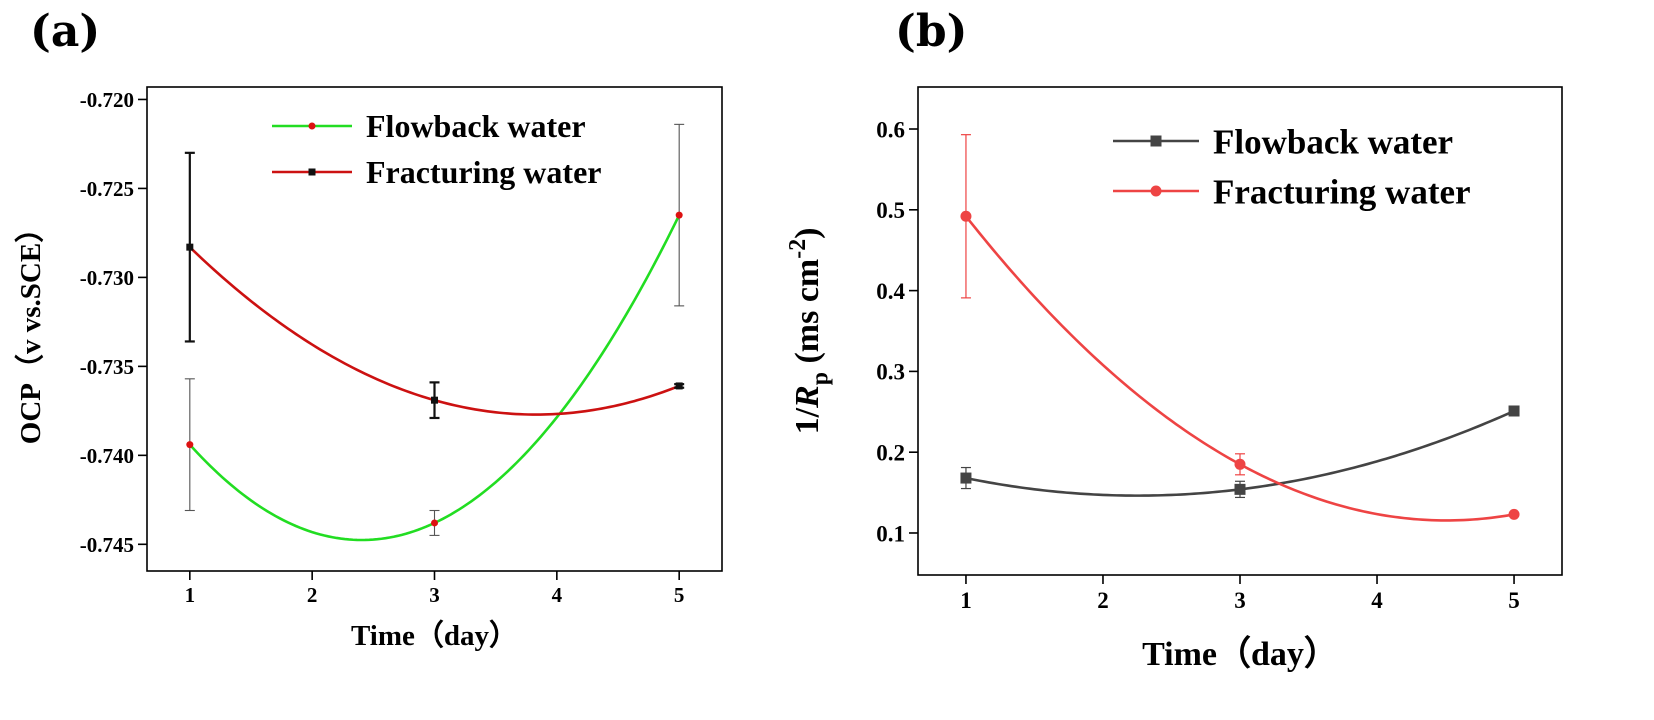  Describe the element at coordinates (30, 329) in the screenshot. I see `y-axis-title: OCP（v vs.SCE）` at that location.